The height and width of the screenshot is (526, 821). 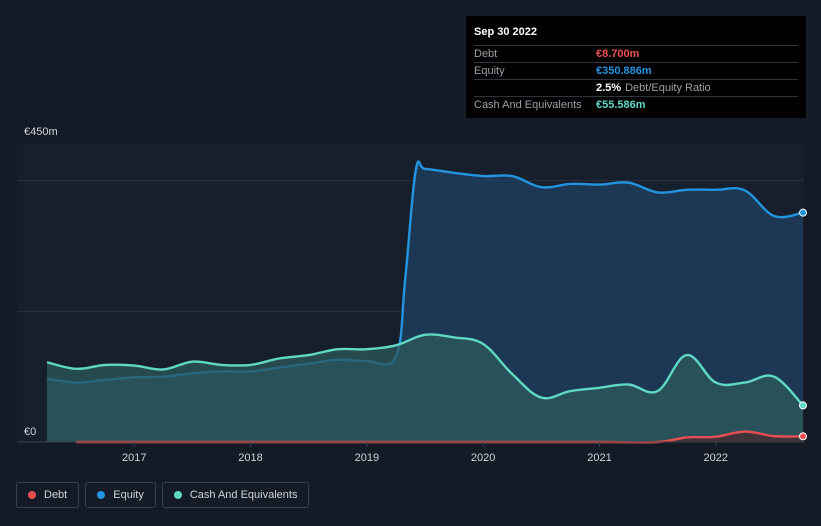 What do you see at coordinates (486, 54) in the screenshot?
I see `tooltip-label-debt: Debt` at bounding box center [486, 54].